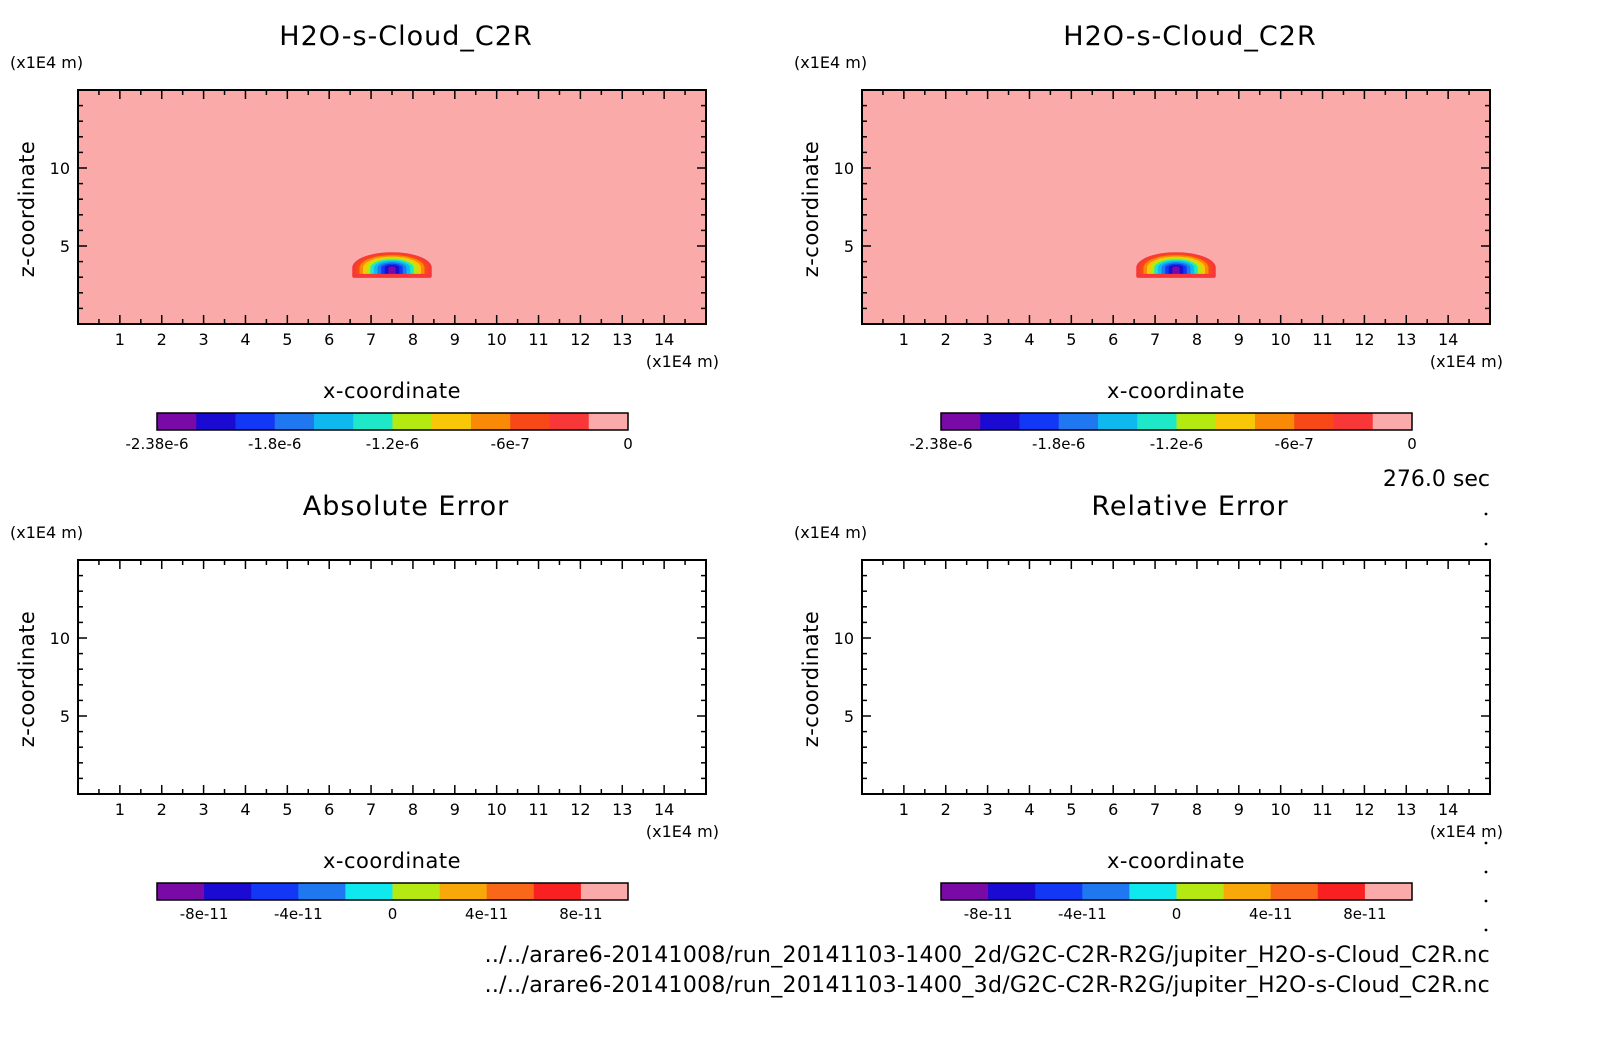 The image size is (1604, 1054). Describe the element at coordinates (1176, 444) in the screenshot. I see `colorbar-tick-label: -1.2e-6` at that location.